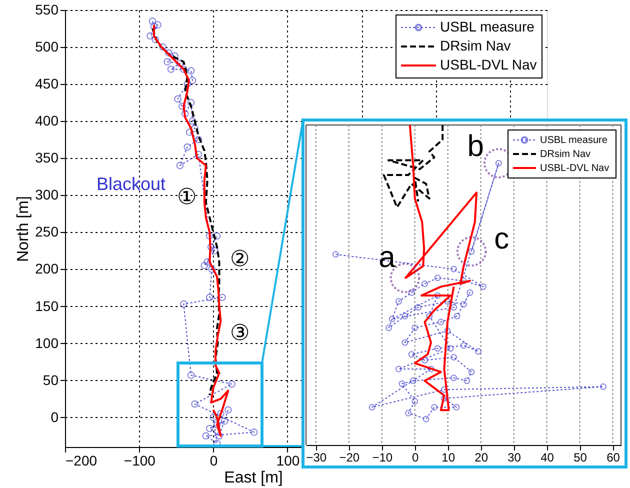  Describe the element at coordinates (316, 457) in the screenshot. I see `x-tick-label: −30` at that location.